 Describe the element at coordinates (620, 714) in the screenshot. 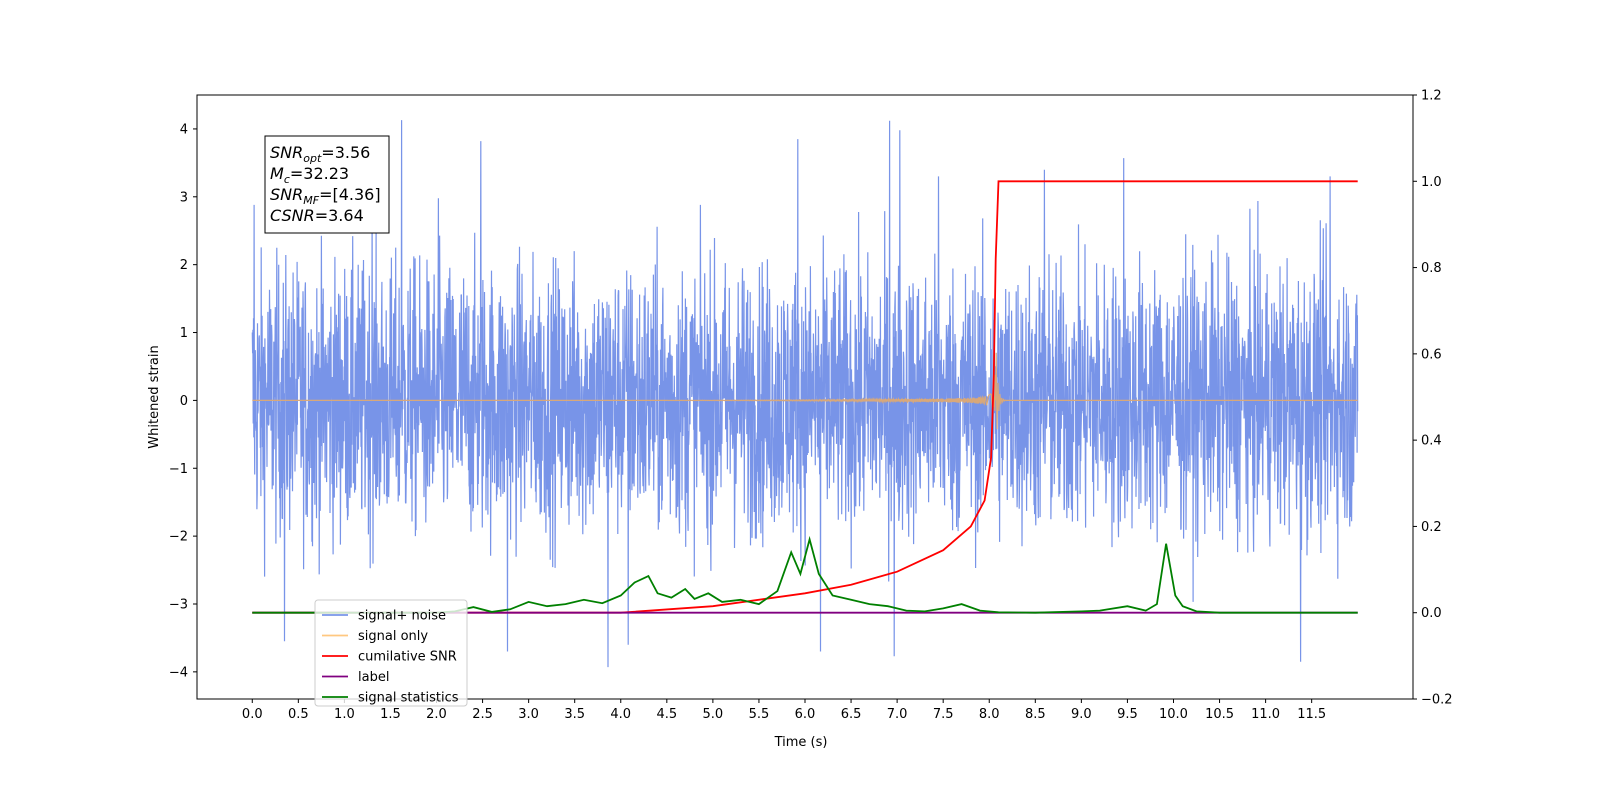

I see `x-tick-label: 4.0` at that location.